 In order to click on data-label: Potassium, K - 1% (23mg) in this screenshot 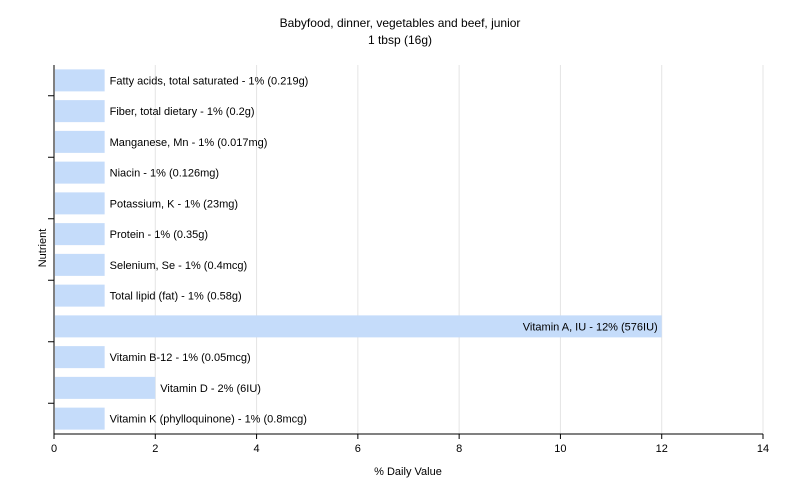, I will do `click(174, 204)`.